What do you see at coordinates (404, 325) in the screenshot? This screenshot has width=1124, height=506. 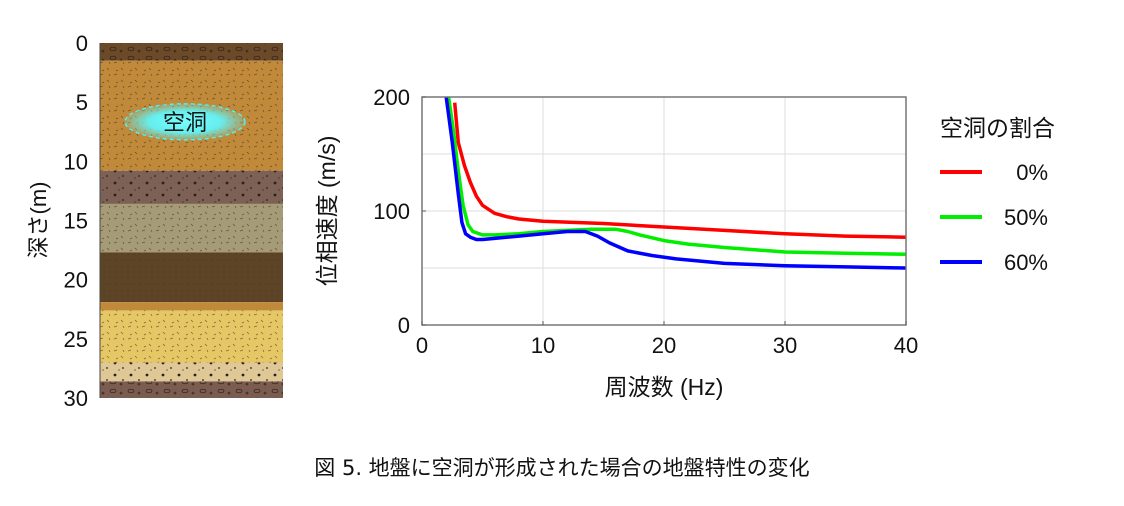 I see `y-tick-label: 0` at bounding box center [404, 325].